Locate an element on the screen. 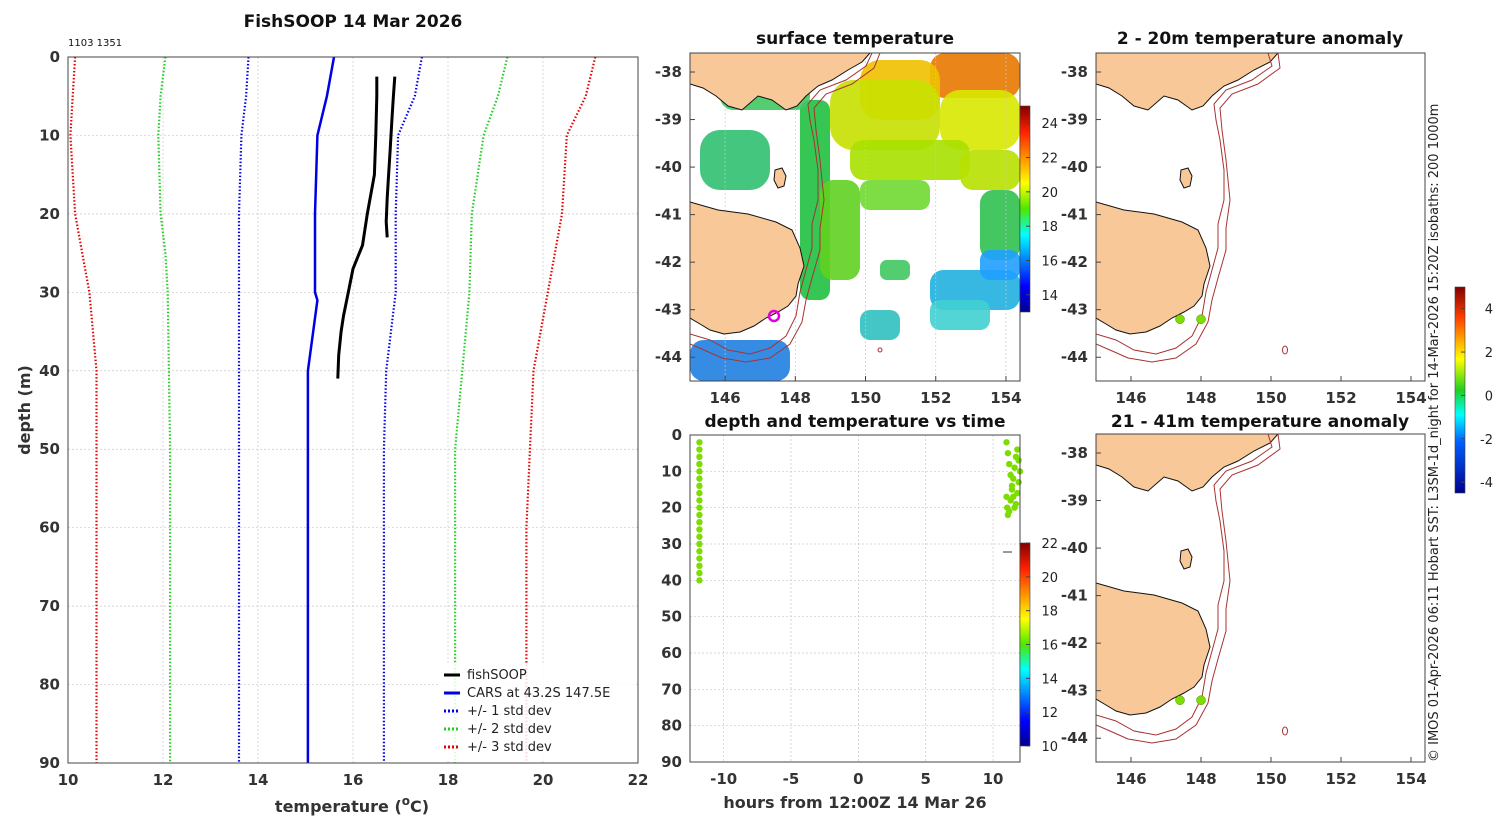 The height and width of the screenshot is (824, 1500). anomaly-shallow-title: 2 - 20m temperature anomaly is located at coordinates (1260, 39).